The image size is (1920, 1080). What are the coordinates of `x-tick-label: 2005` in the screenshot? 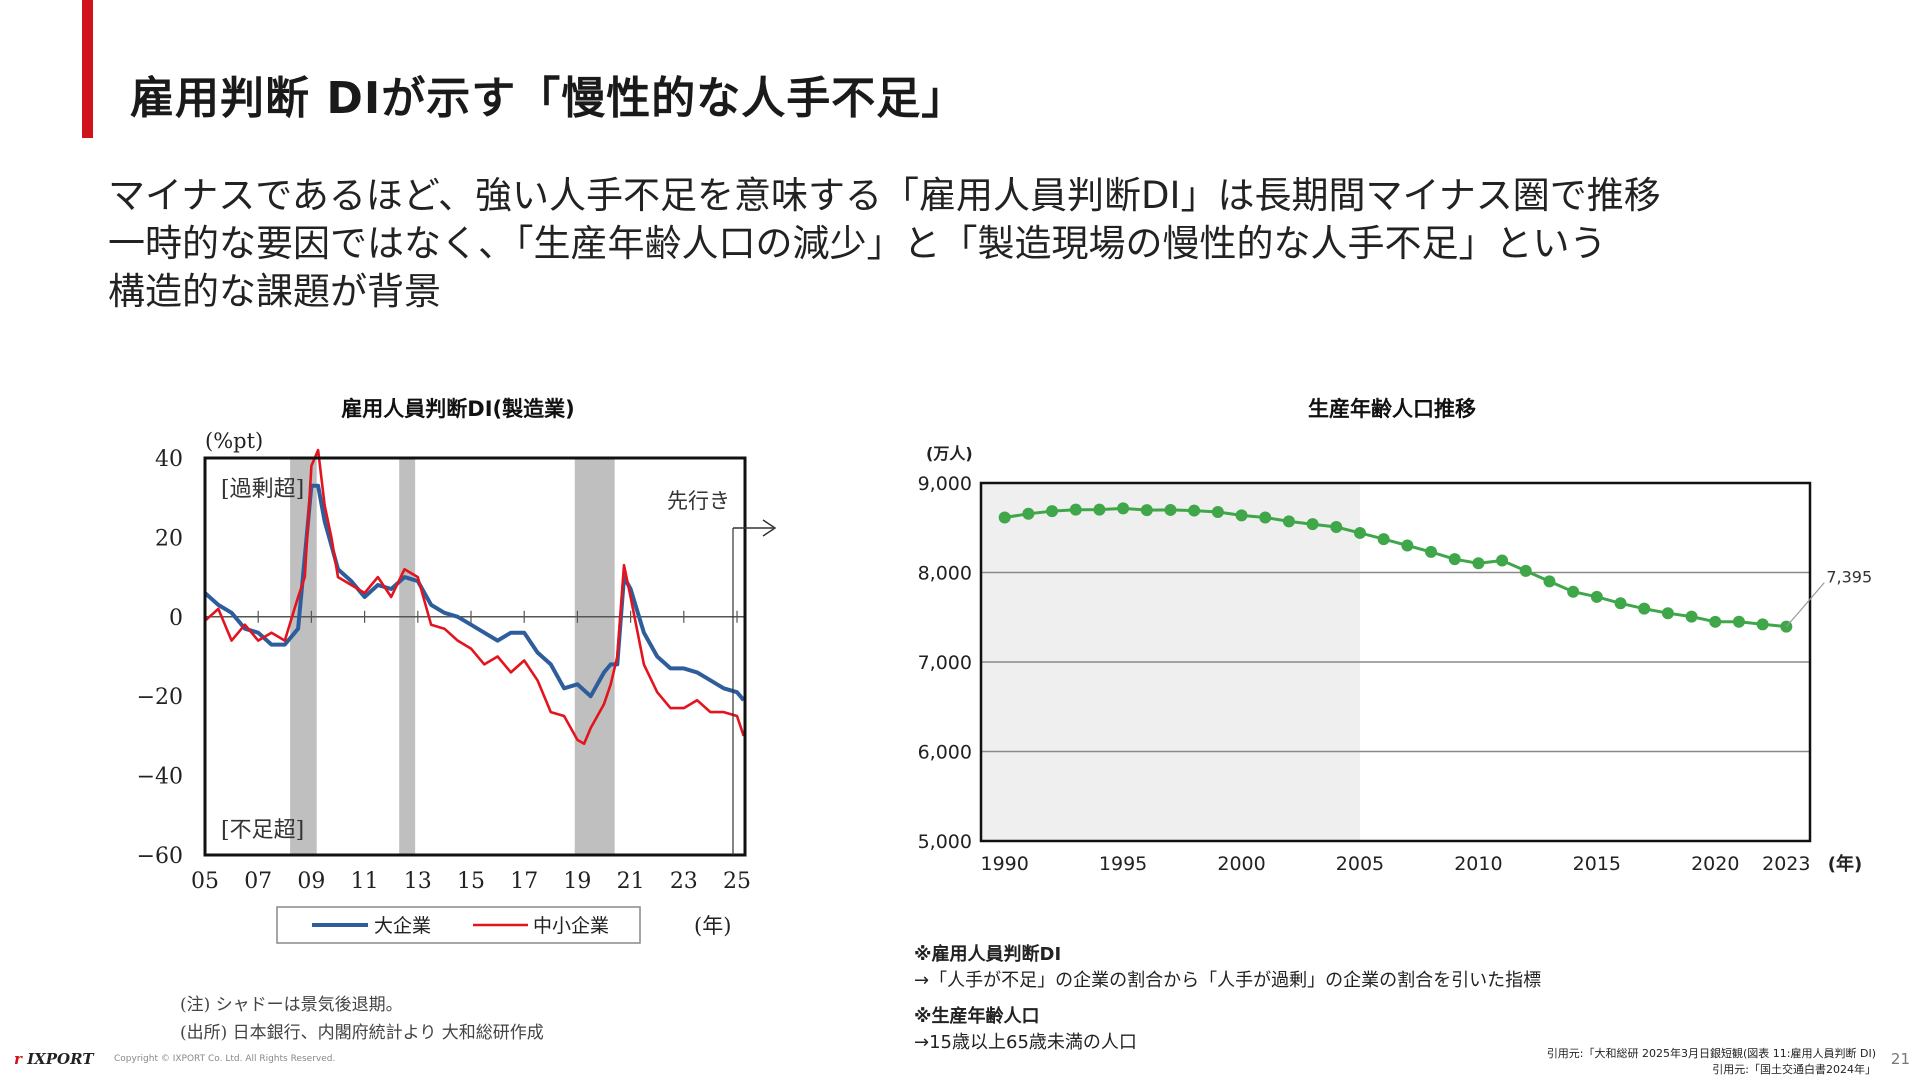 It's located at (1360, 864).